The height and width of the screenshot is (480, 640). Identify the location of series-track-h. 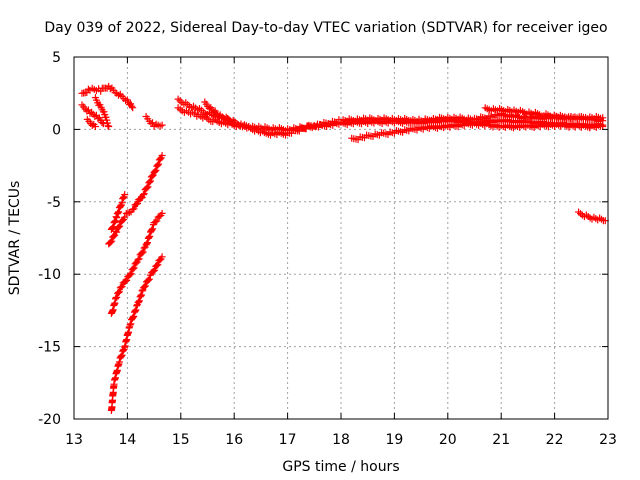
(219, 112).